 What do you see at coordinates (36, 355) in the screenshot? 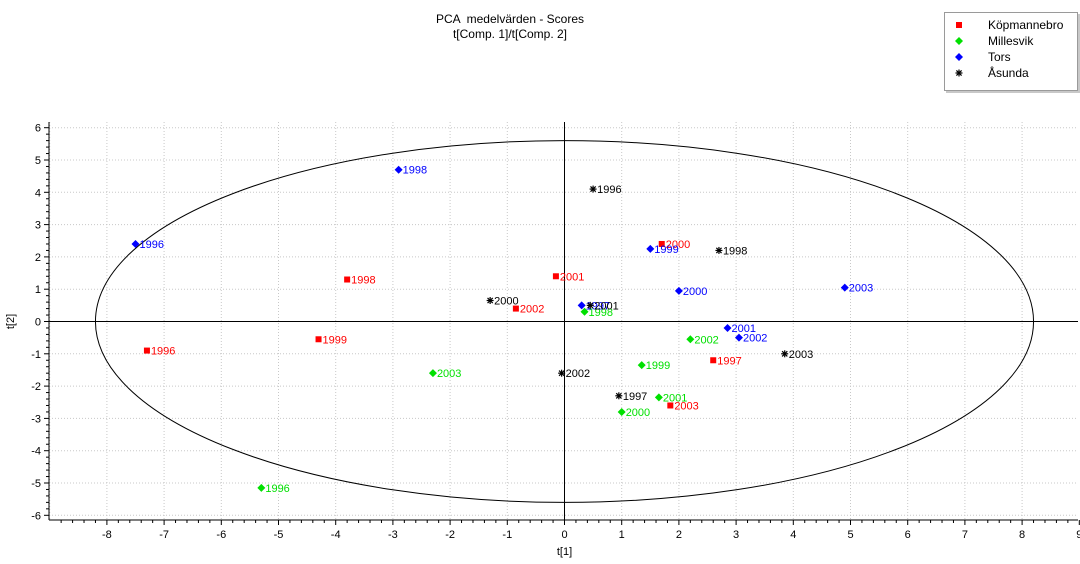
I see `y-tick-label: -1` at bounding box center [36, 355].